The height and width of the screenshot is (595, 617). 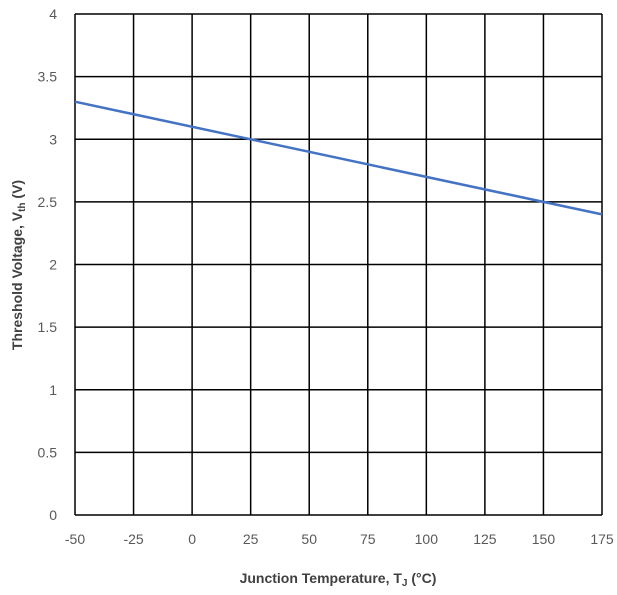 What do you see at coordinates (339, 539) in the screenshot?
I see `x-axis-ticks: -50 -25 0 25 50 75 100 125 150 175` at bounding box center [339, 539].